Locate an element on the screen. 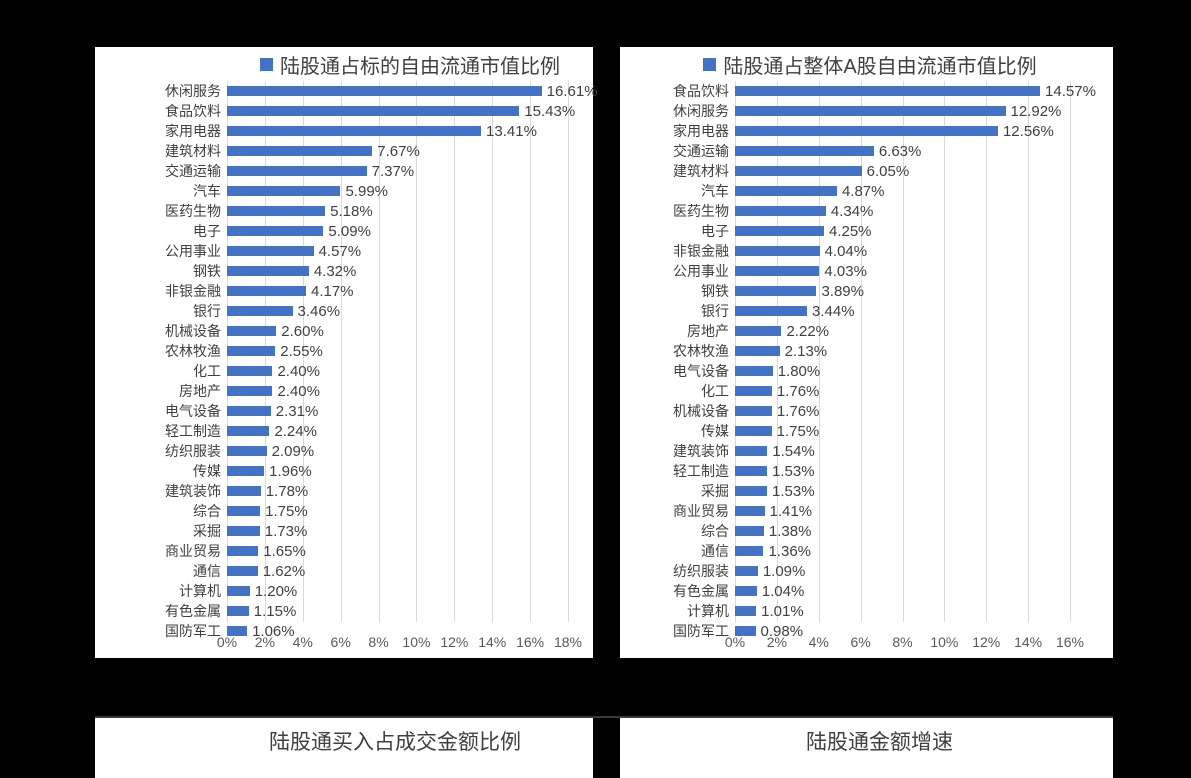 The width and height of the screenshot is (1191, 778). value-label: 14.57% is located at coordinates (1070, 91).